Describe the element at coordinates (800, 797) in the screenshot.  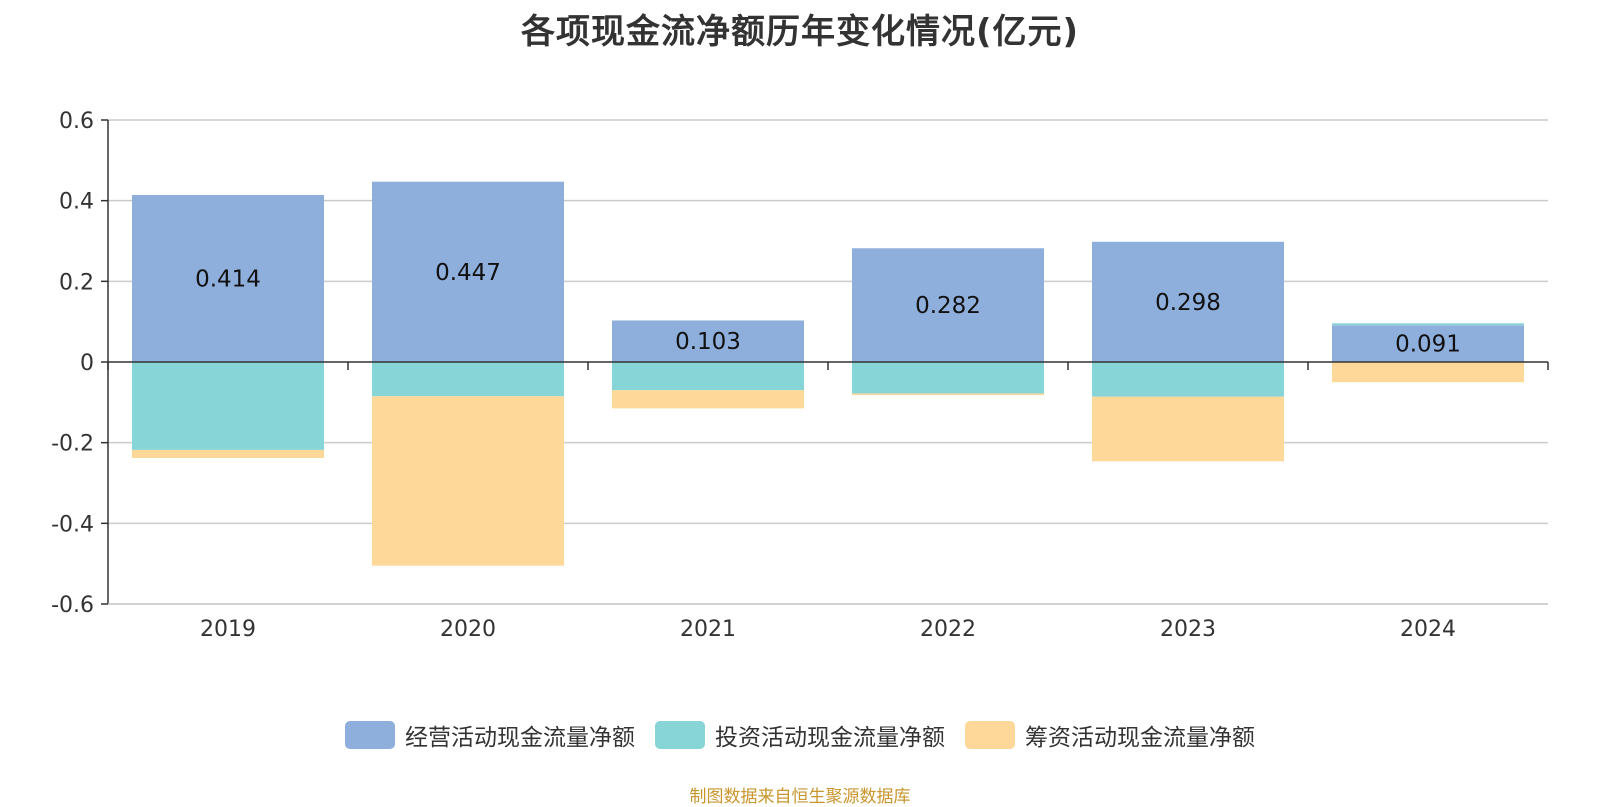
I see `source-note: 制图数据来自恒生聚源数据库` at that location.